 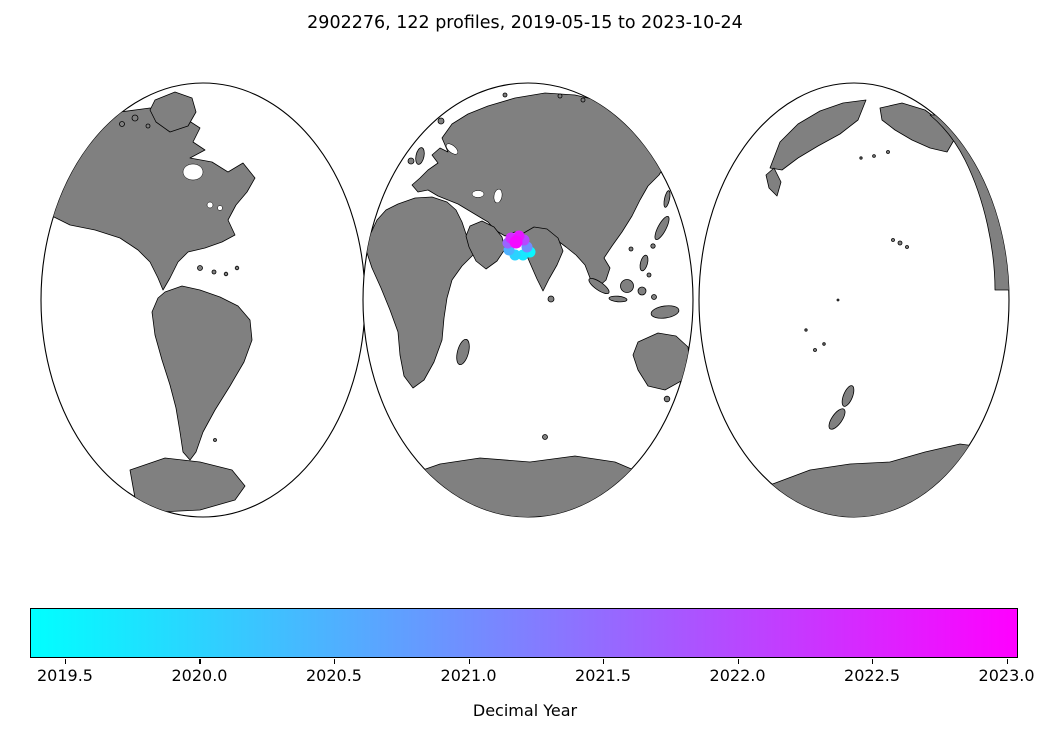 I want to click on tasmania, so click(x=667, y=399).